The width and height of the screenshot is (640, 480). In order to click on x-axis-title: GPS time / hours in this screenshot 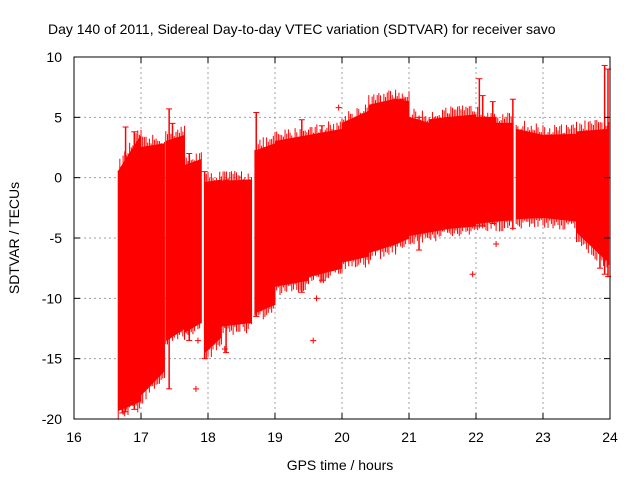, I will do `click(340, 465)`.